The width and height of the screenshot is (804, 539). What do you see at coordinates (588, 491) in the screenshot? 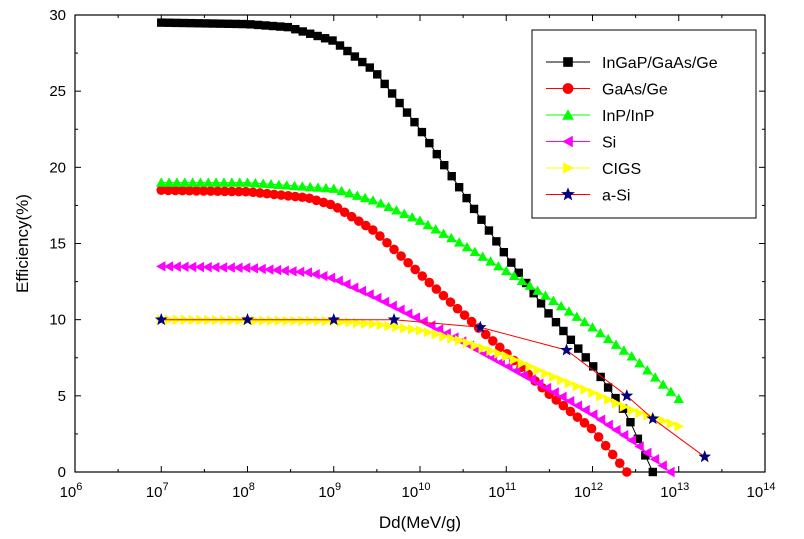
I see `x-tick-label: 1012` at bounding box center [588, 491].